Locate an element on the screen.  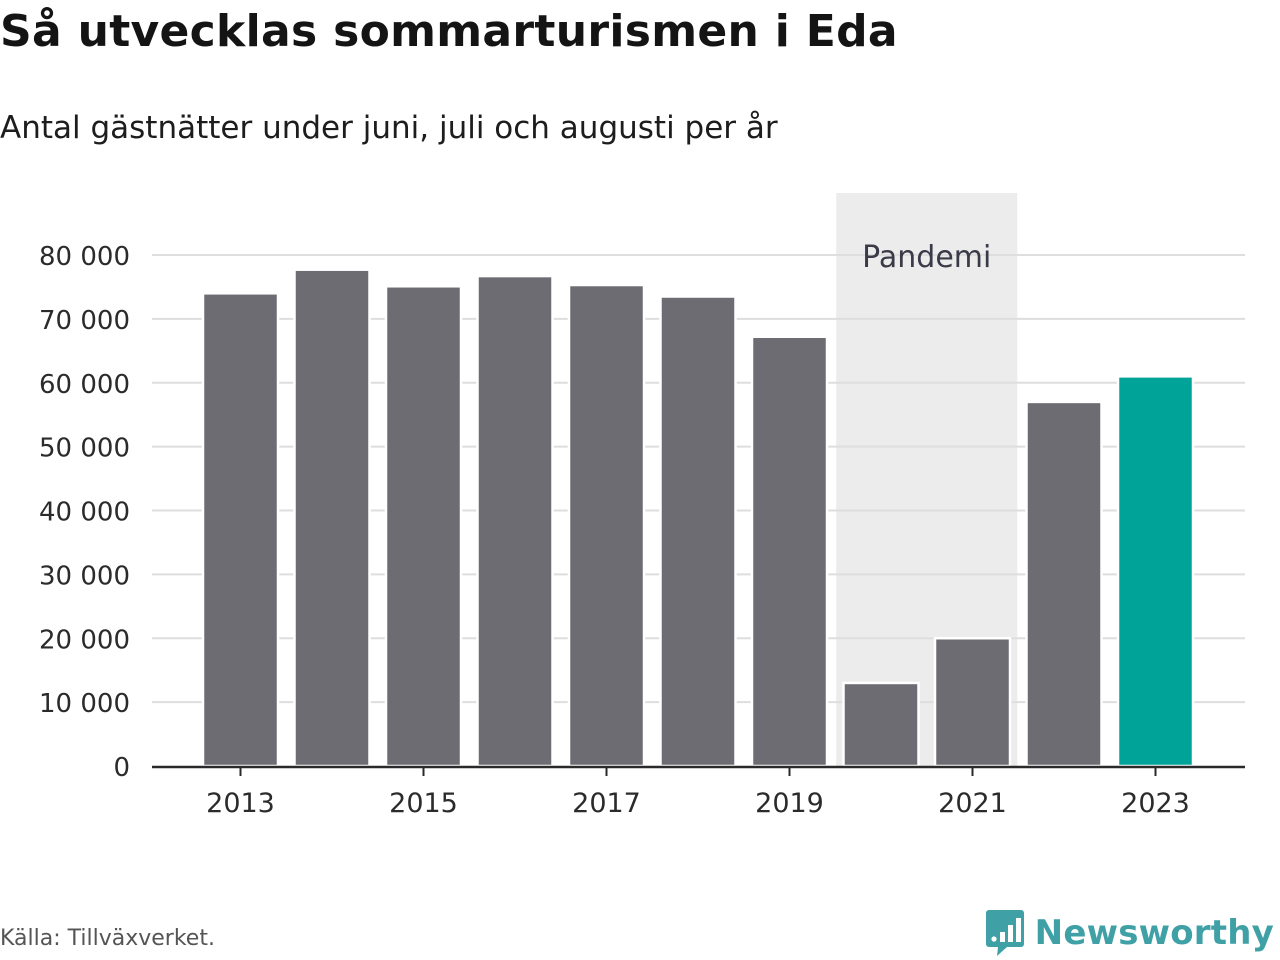
y-tick-label: 70 000 is located at coordinates (84, 321).